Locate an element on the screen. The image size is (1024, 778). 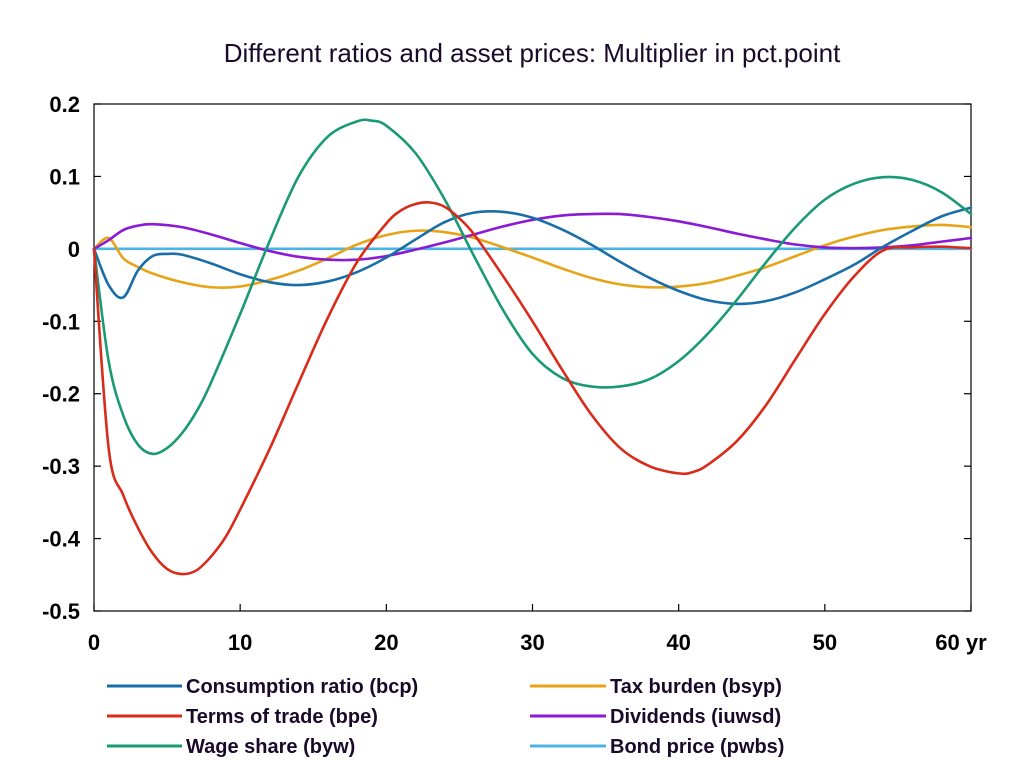
y-tick-label: 0.2 is located at coordinates (64, 104).